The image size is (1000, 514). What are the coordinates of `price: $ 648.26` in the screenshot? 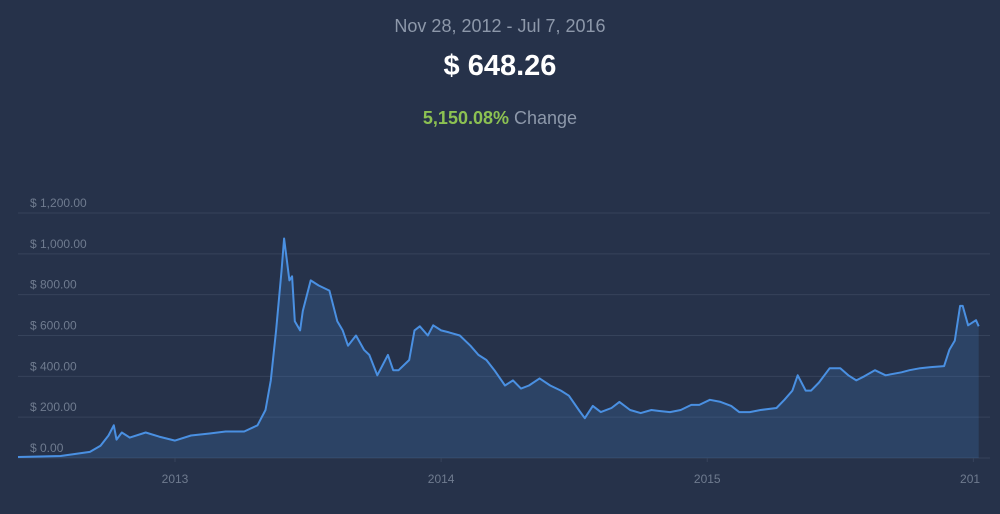 It's located at (500, 66).